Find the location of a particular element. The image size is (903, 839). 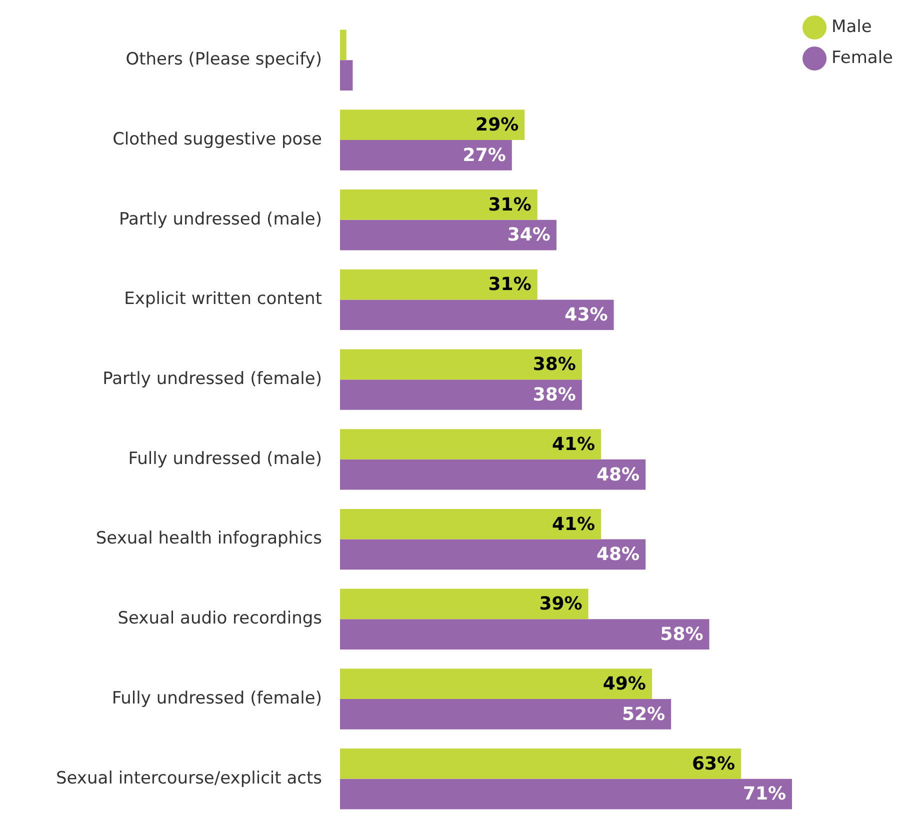

data-label: 58% is located at coordinates (682, 634).